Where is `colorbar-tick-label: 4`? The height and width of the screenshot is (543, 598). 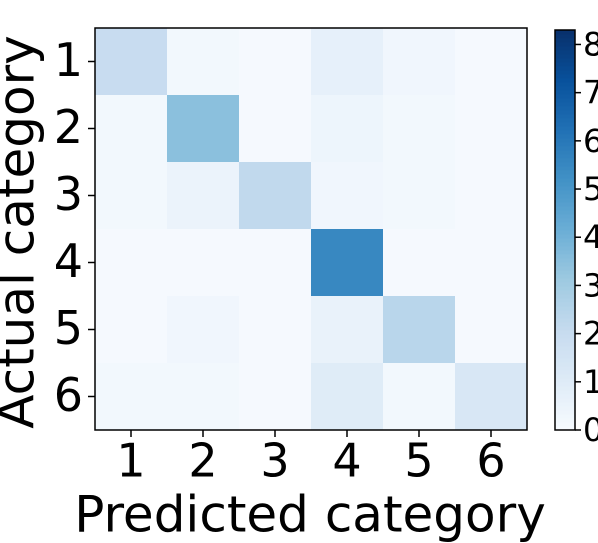
colorbar-tick-label: 4 is located at coordinates (590, 237).